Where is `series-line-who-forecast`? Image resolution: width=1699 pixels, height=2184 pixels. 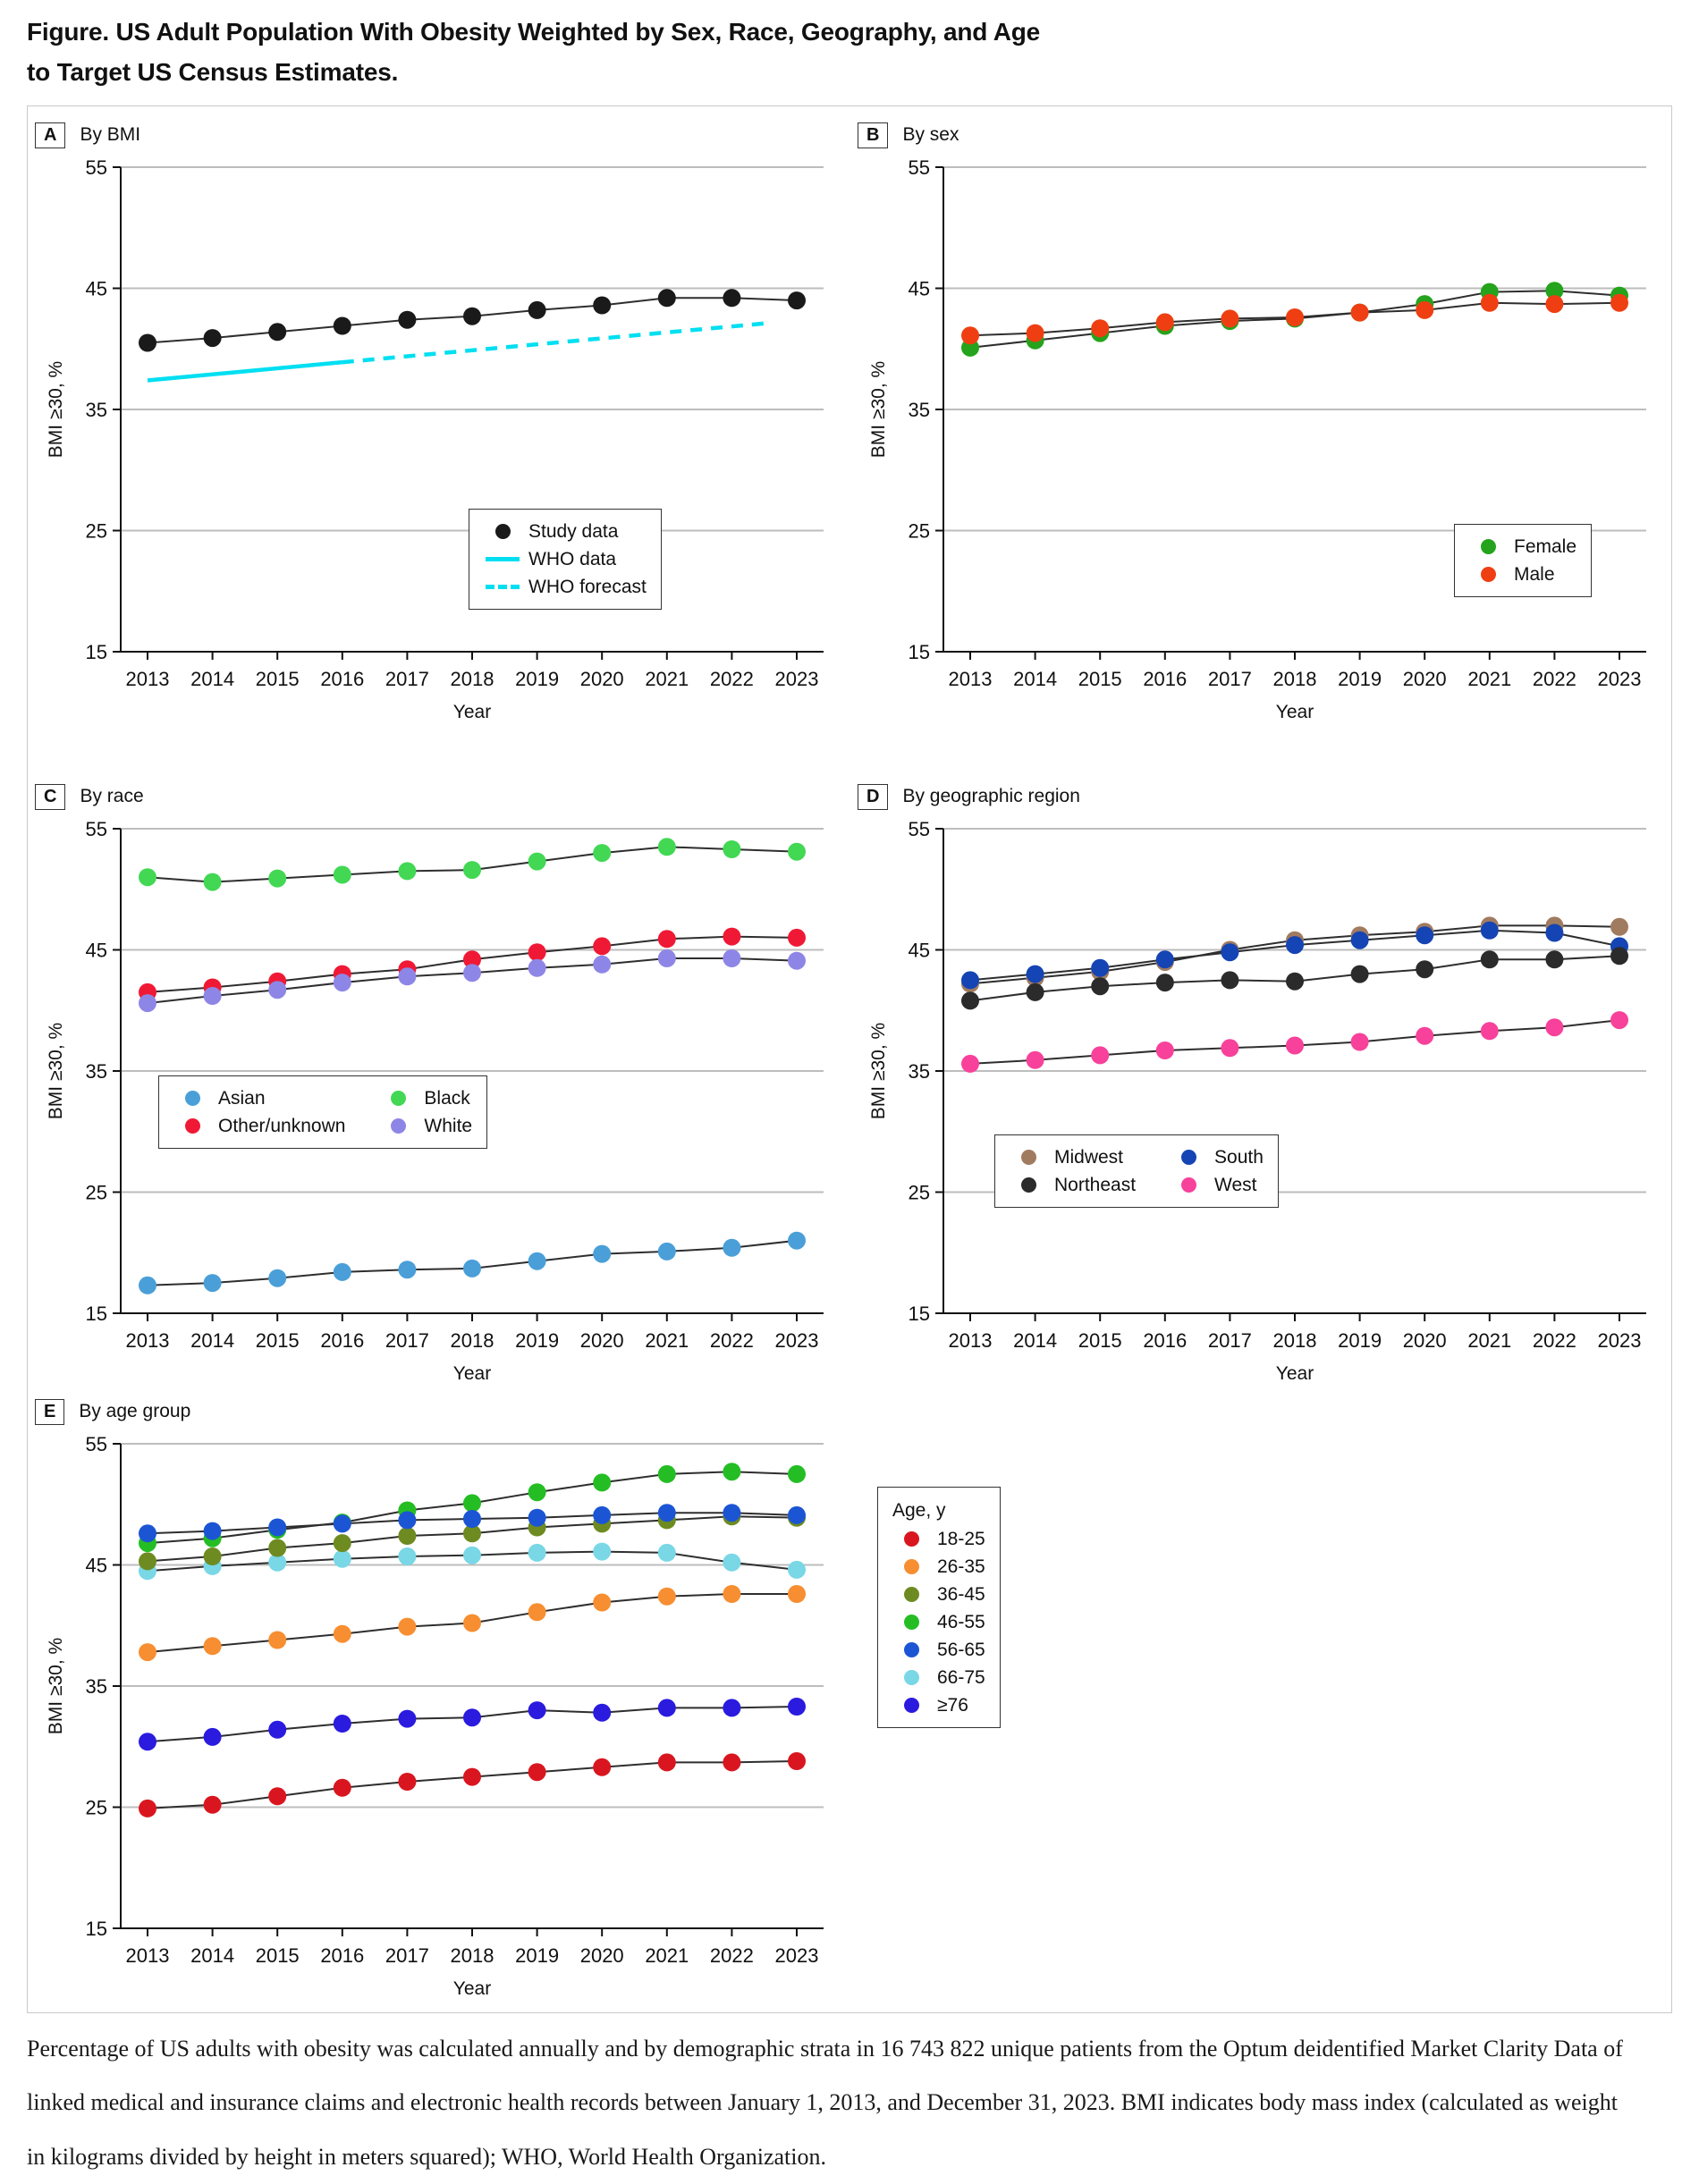
series-line-who-forecast is located at coordinates (553, 343).